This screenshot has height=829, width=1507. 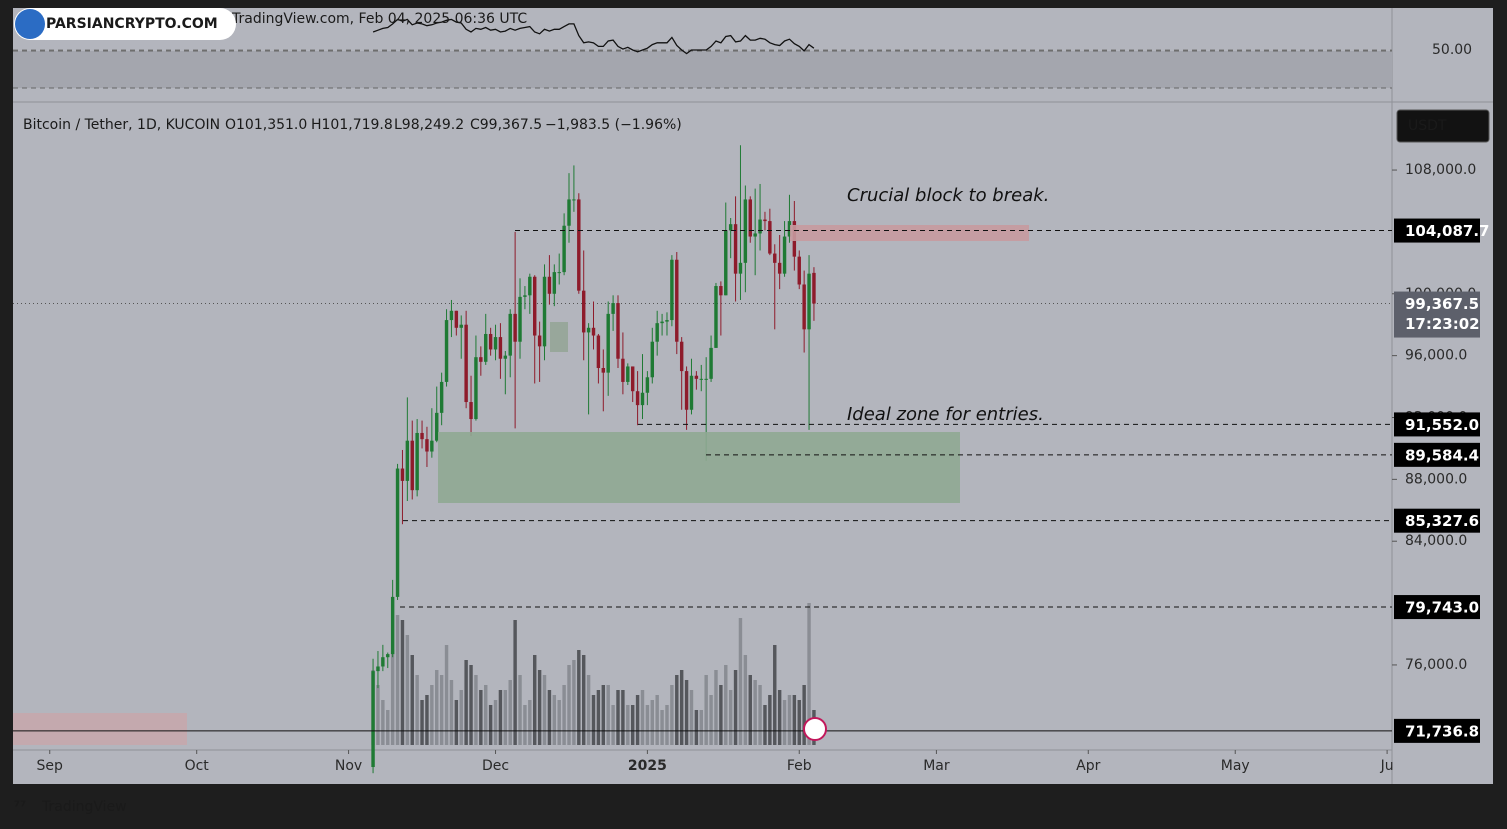 I want to click on currency: USDT, so click(x=1427, y=126).